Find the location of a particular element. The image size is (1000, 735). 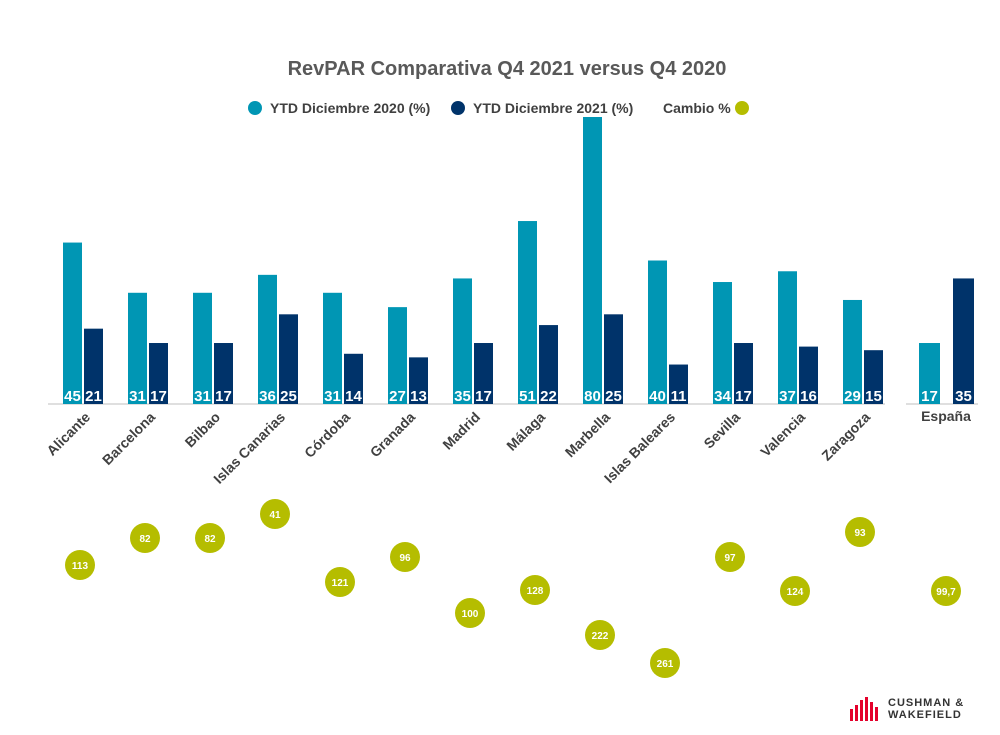

legend-label-2020: YTD Diciembre 2020 (%) is located at coordinates (350, 108).